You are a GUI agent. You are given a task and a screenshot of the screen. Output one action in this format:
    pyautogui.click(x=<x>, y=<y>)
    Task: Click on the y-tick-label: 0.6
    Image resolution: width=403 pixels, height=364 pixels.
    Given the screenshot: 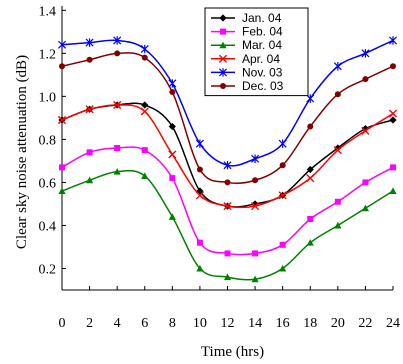 What is the action you would take?
    pyautogui.click(x=48, y=183)
    